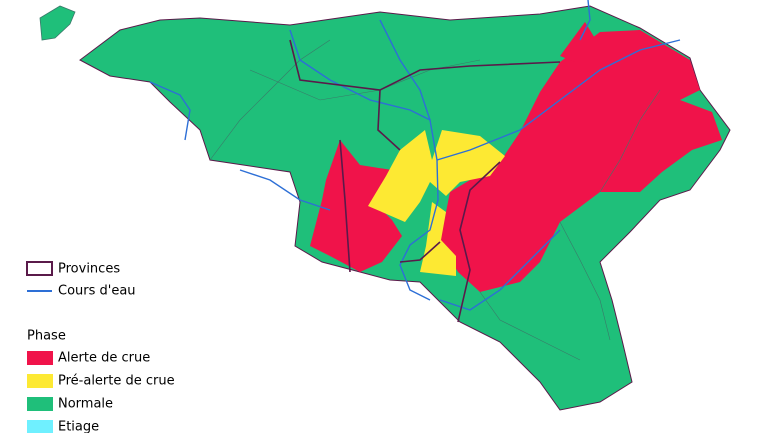 The height and width of the screenshot is (433, 770). What do you see at coordinates (85, 404) in the screenshot?
I see `legend-label: Normale` at bounding box center [85, 404].